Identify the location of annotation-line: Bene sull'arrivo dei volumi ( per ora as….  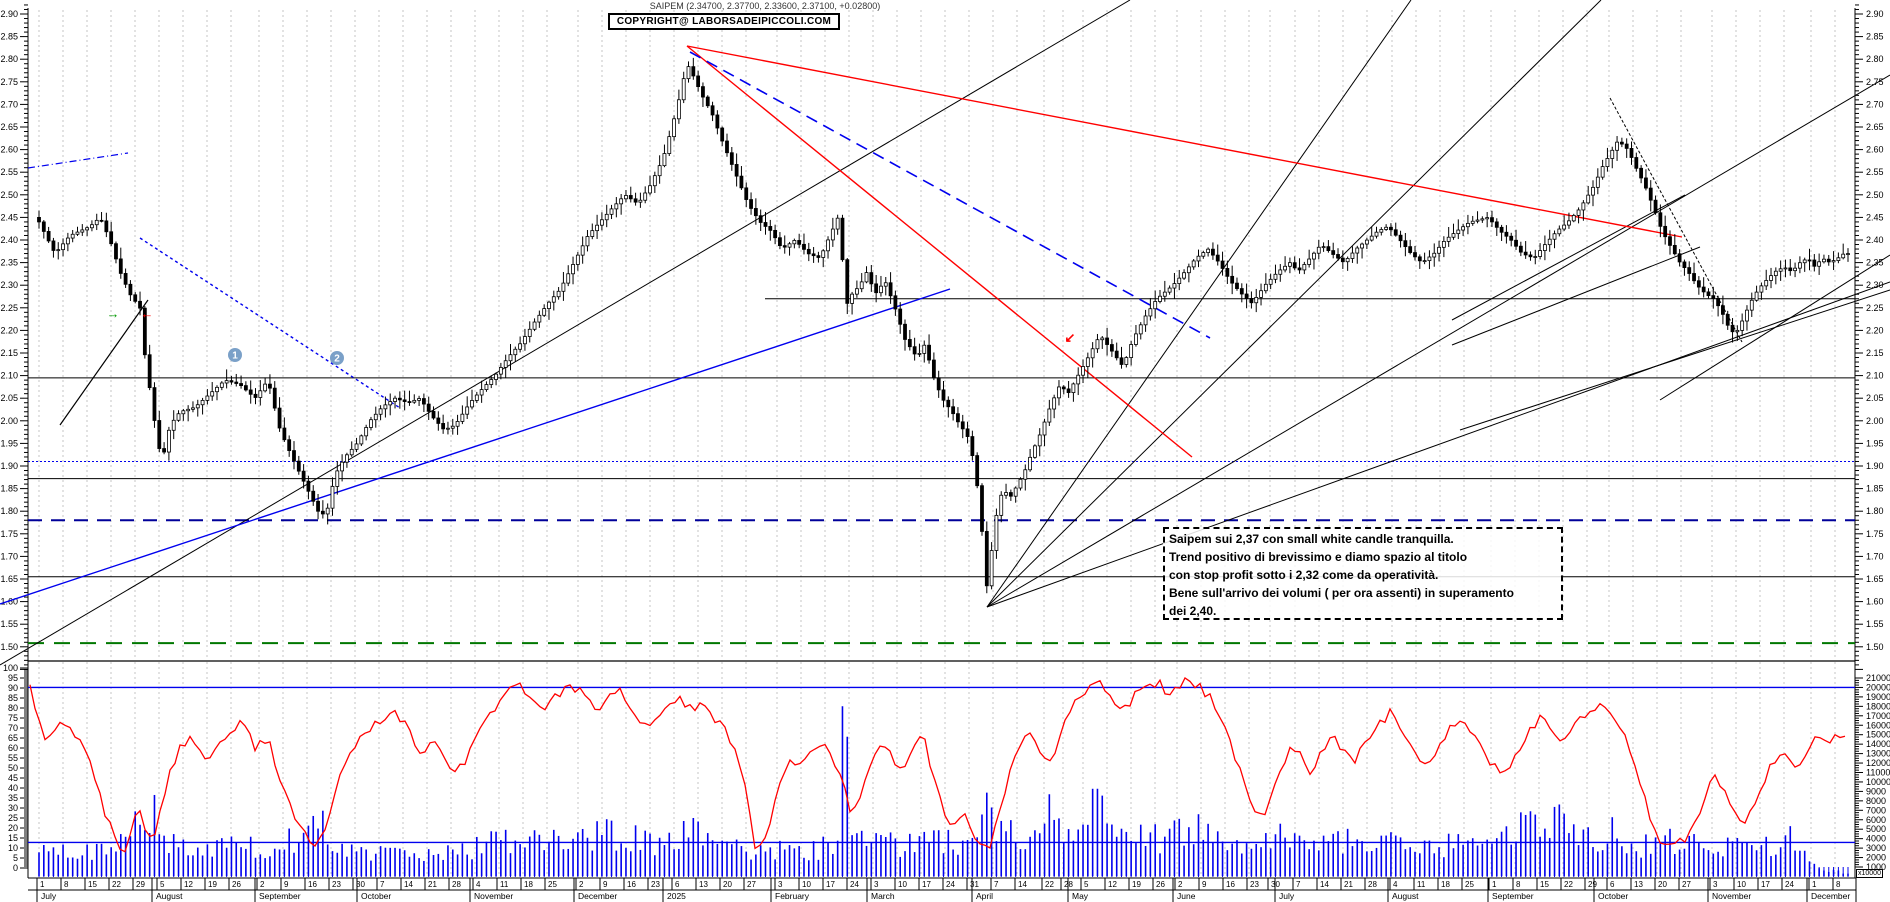
(1341, 593).